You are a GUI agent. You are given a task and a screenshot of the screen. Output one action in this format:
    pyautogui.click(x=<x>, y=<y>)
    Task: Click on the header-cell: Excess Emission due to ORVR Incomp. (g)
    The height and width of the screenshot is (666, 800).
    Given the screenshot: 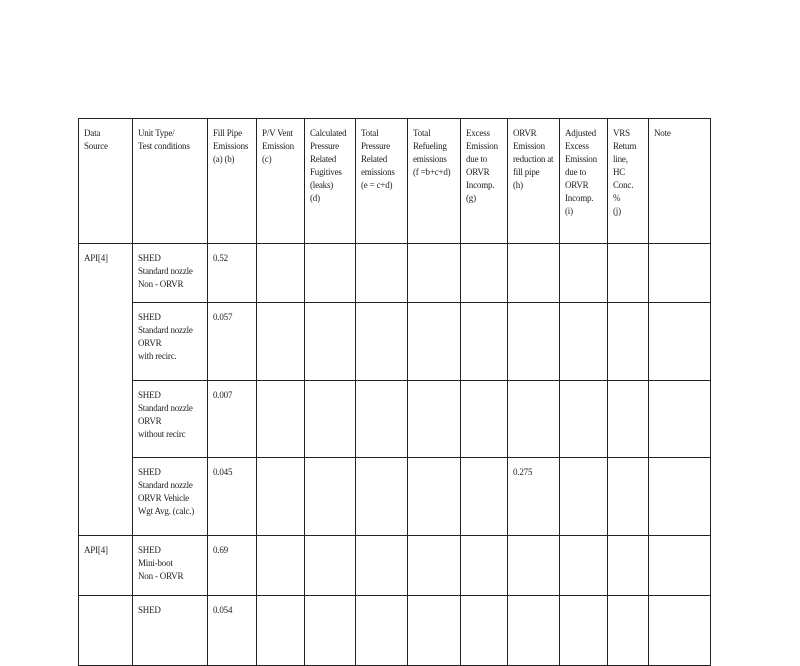 What is the action you would take?
    pyautogui.click(x=484, y=181)
    